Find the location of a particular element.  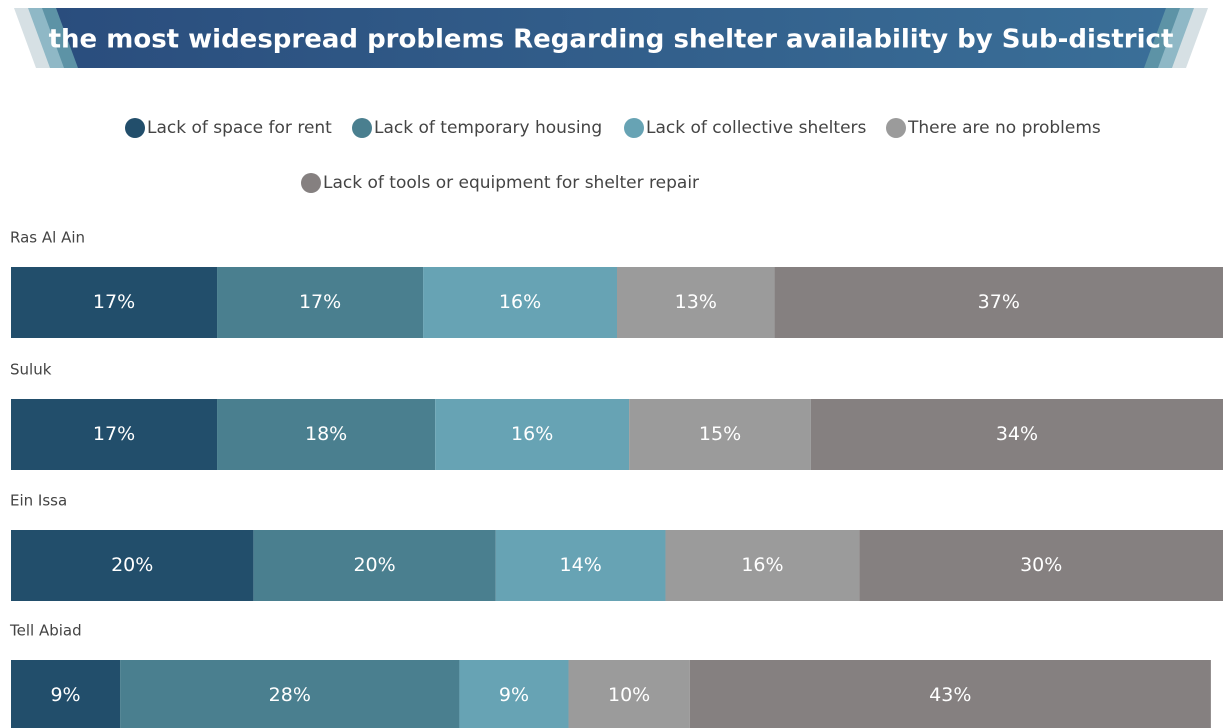

value-label: 43% is located at coordinates (950, 695).